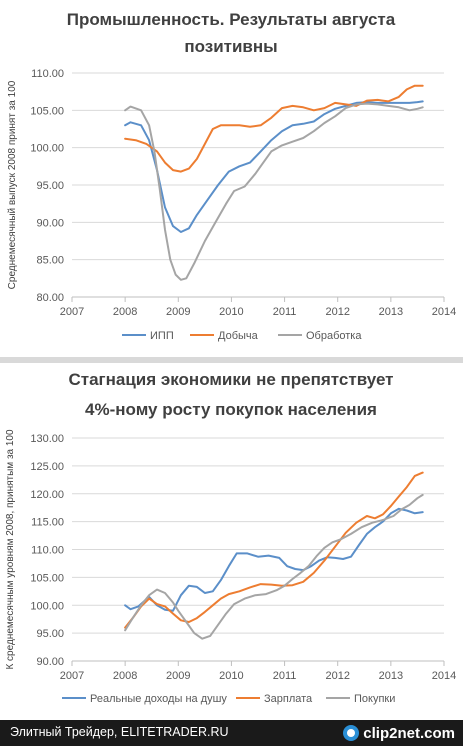  What do you see at coordinates (47, 467) in the screenshot?
I see `y-tick-label: 125.00` at bounding box center [47, 467].